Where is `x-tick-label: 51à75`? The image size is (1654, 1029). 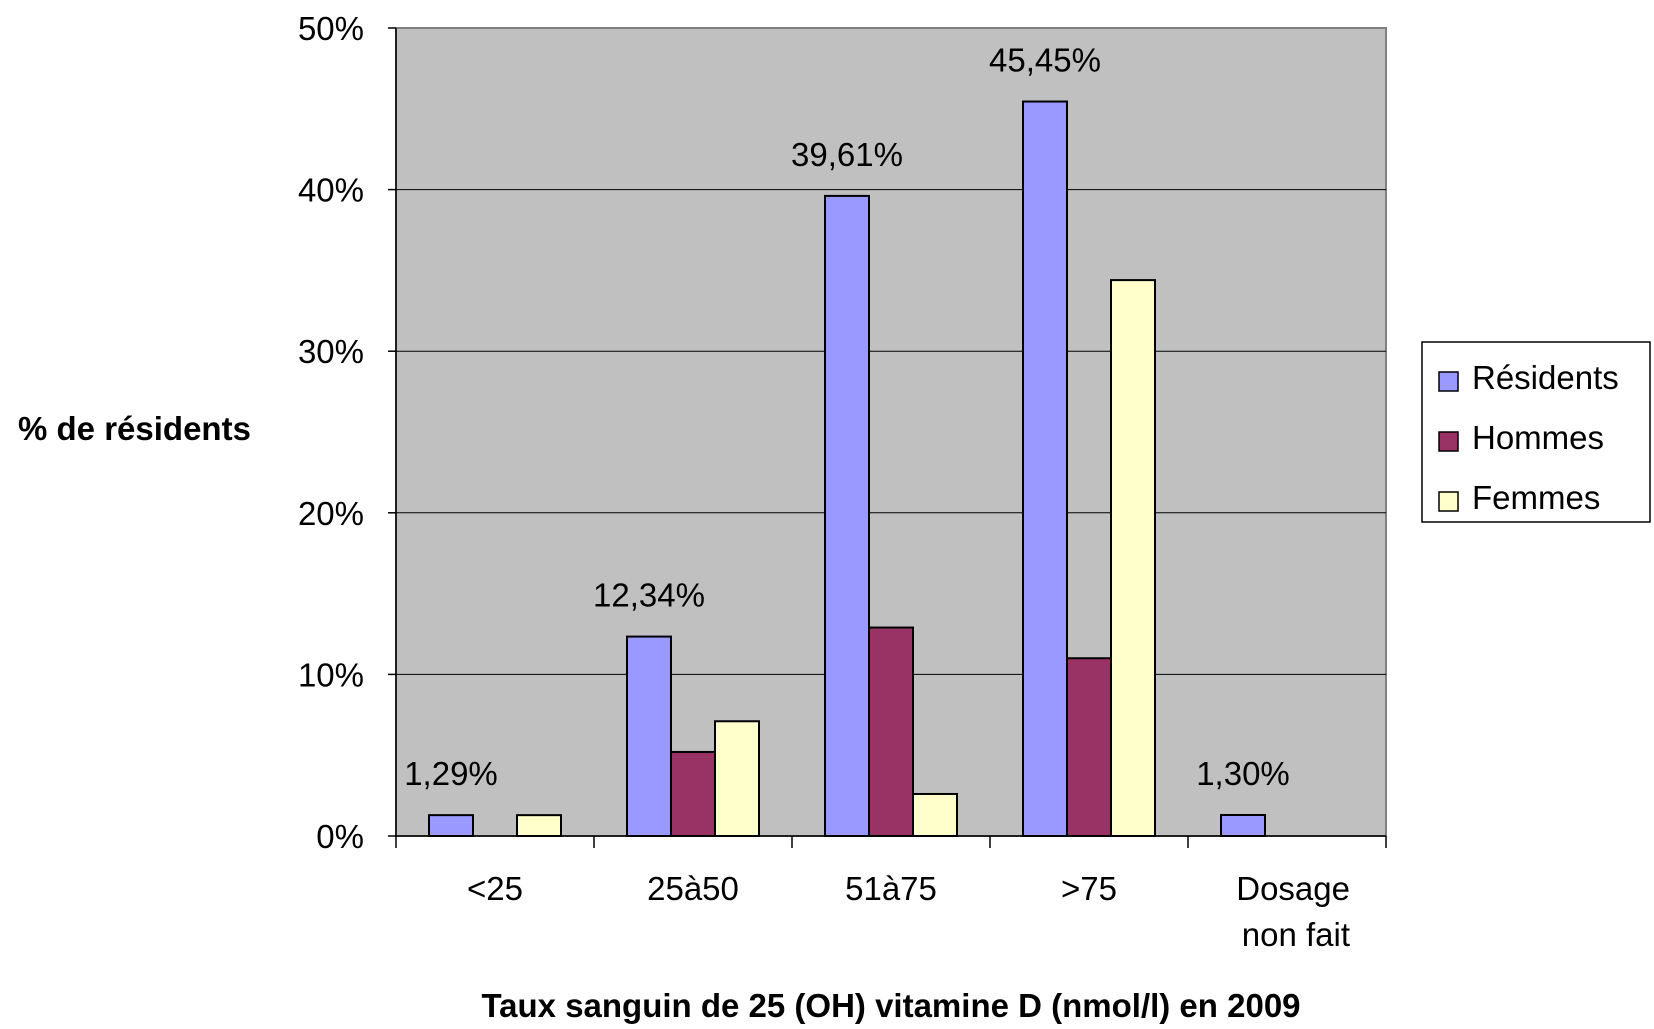
x-tick-label: 51à75 is located at coordinates (891, 888).